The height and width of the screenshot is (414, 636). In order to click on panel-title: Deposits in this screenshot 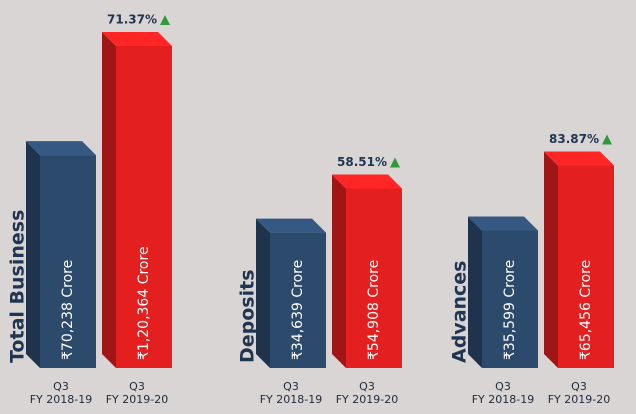, I will do `click(248, 316)`.